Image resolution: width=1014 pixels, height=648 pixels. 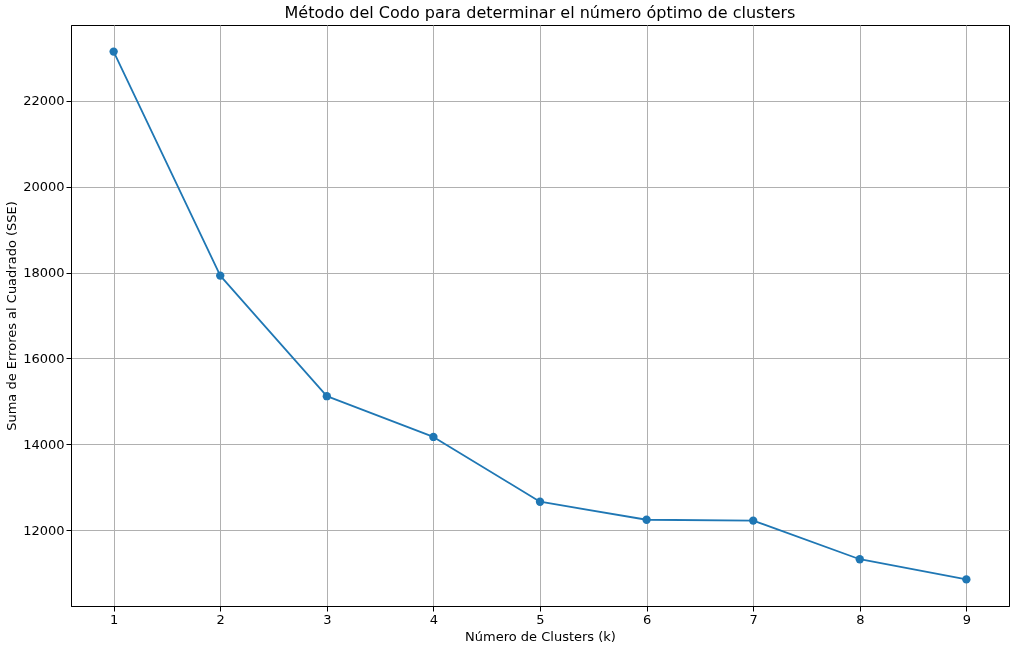 I want to click on y-tick-label: 22000, so click(x=44, y=101).